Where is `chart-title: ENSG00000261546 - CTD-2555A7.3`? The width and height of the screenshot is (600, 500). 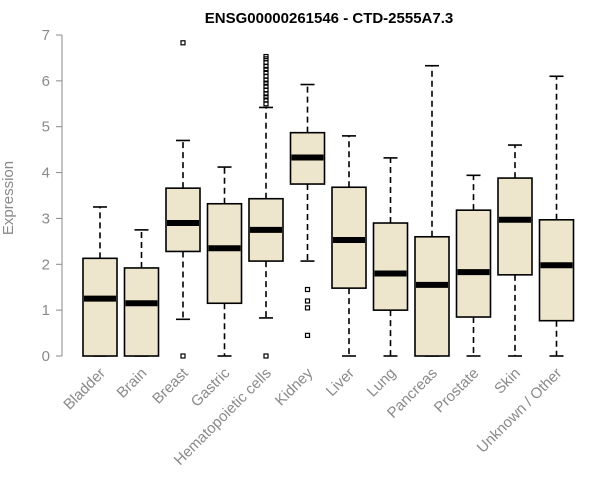 chart-title: ENSG00000261546 - CTD-2555A7.3 is located at coordinates (329, 18).